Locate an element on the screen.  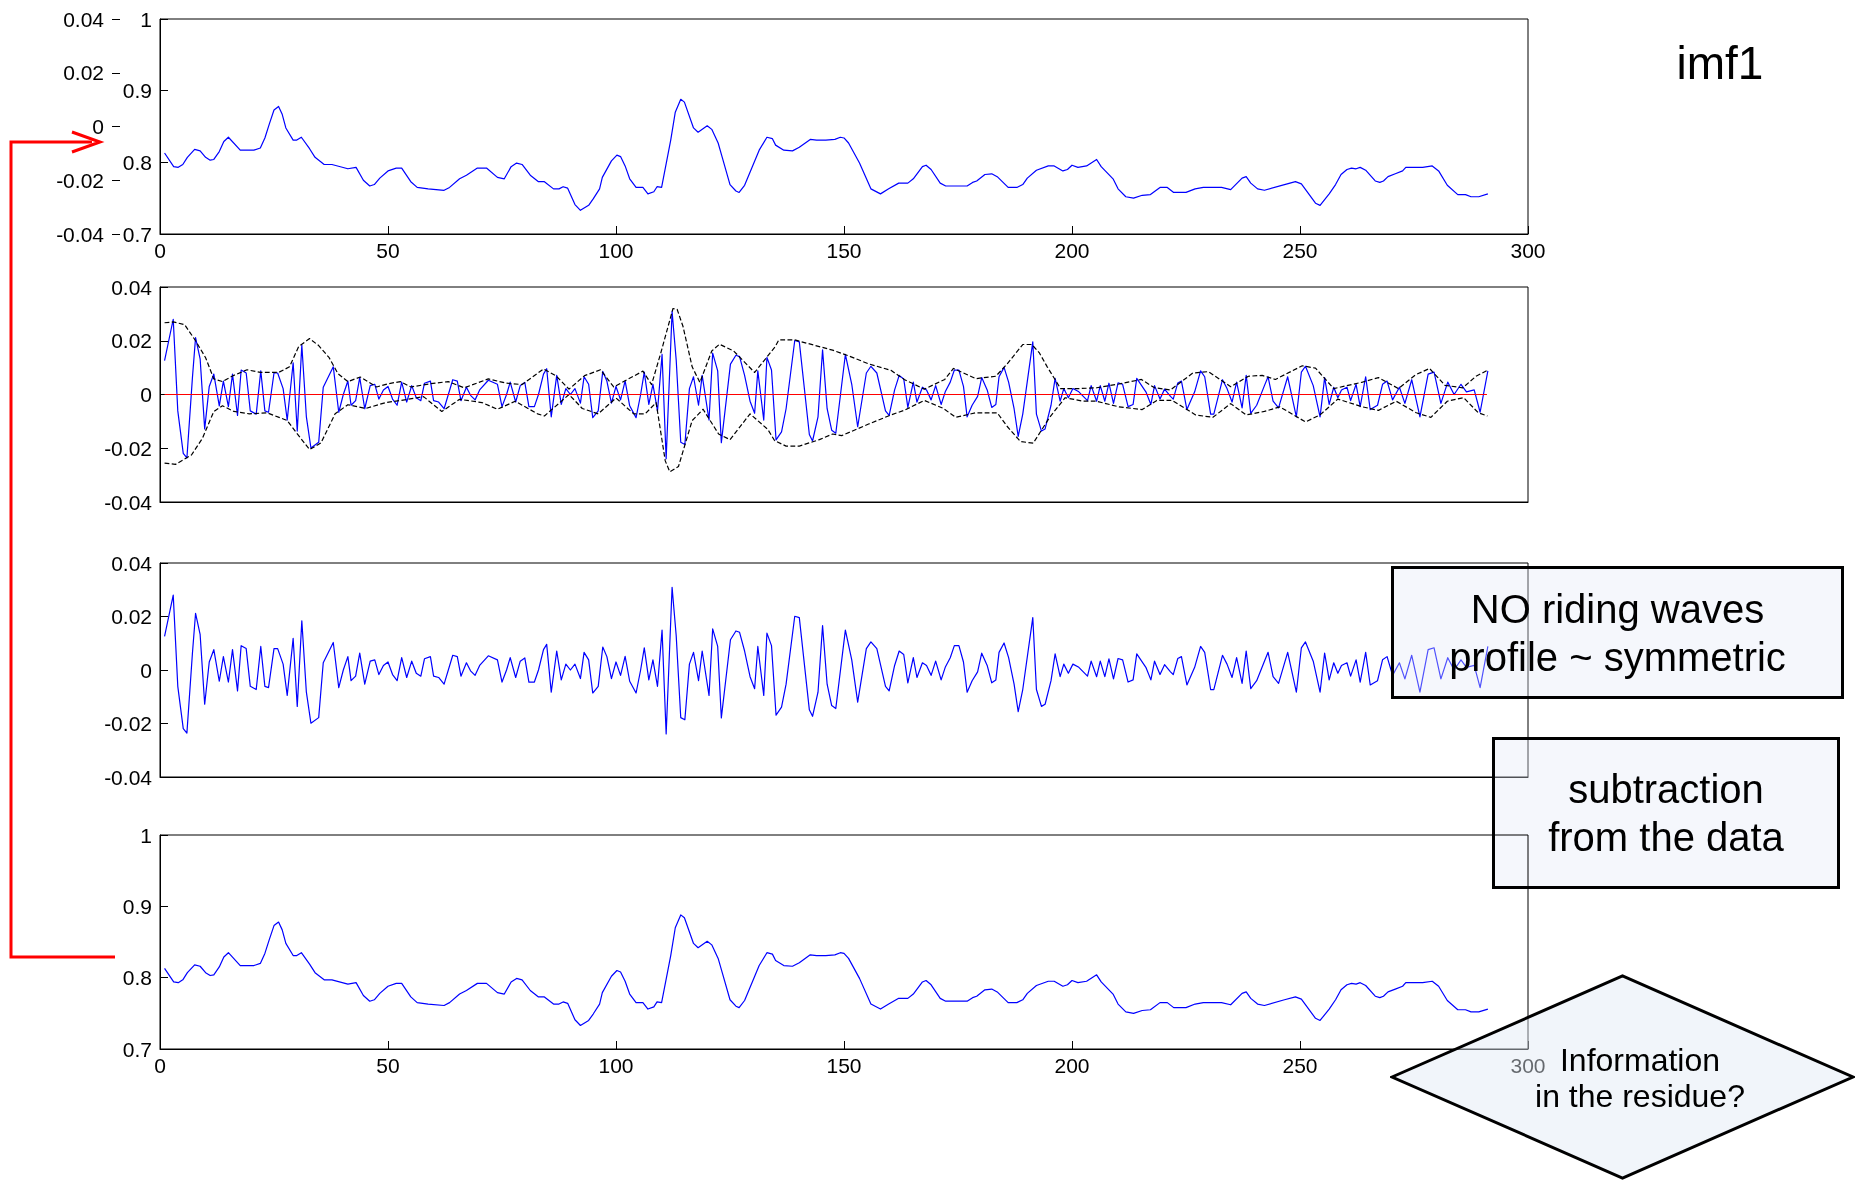
y2-tick-label: -0.04 is located at coordinates (80, 234).